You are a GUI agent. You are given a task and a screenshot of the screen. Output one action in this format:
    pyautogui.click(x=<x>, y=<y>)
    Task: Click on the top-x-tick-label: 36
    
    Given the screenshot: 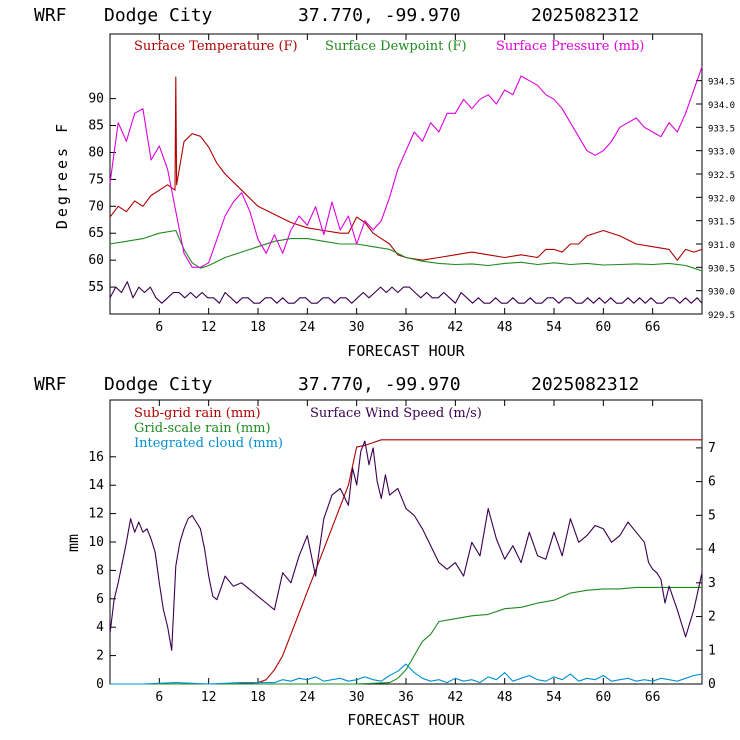 What is the action you would take?
    pyautogui.click(x=406, y=327)
    